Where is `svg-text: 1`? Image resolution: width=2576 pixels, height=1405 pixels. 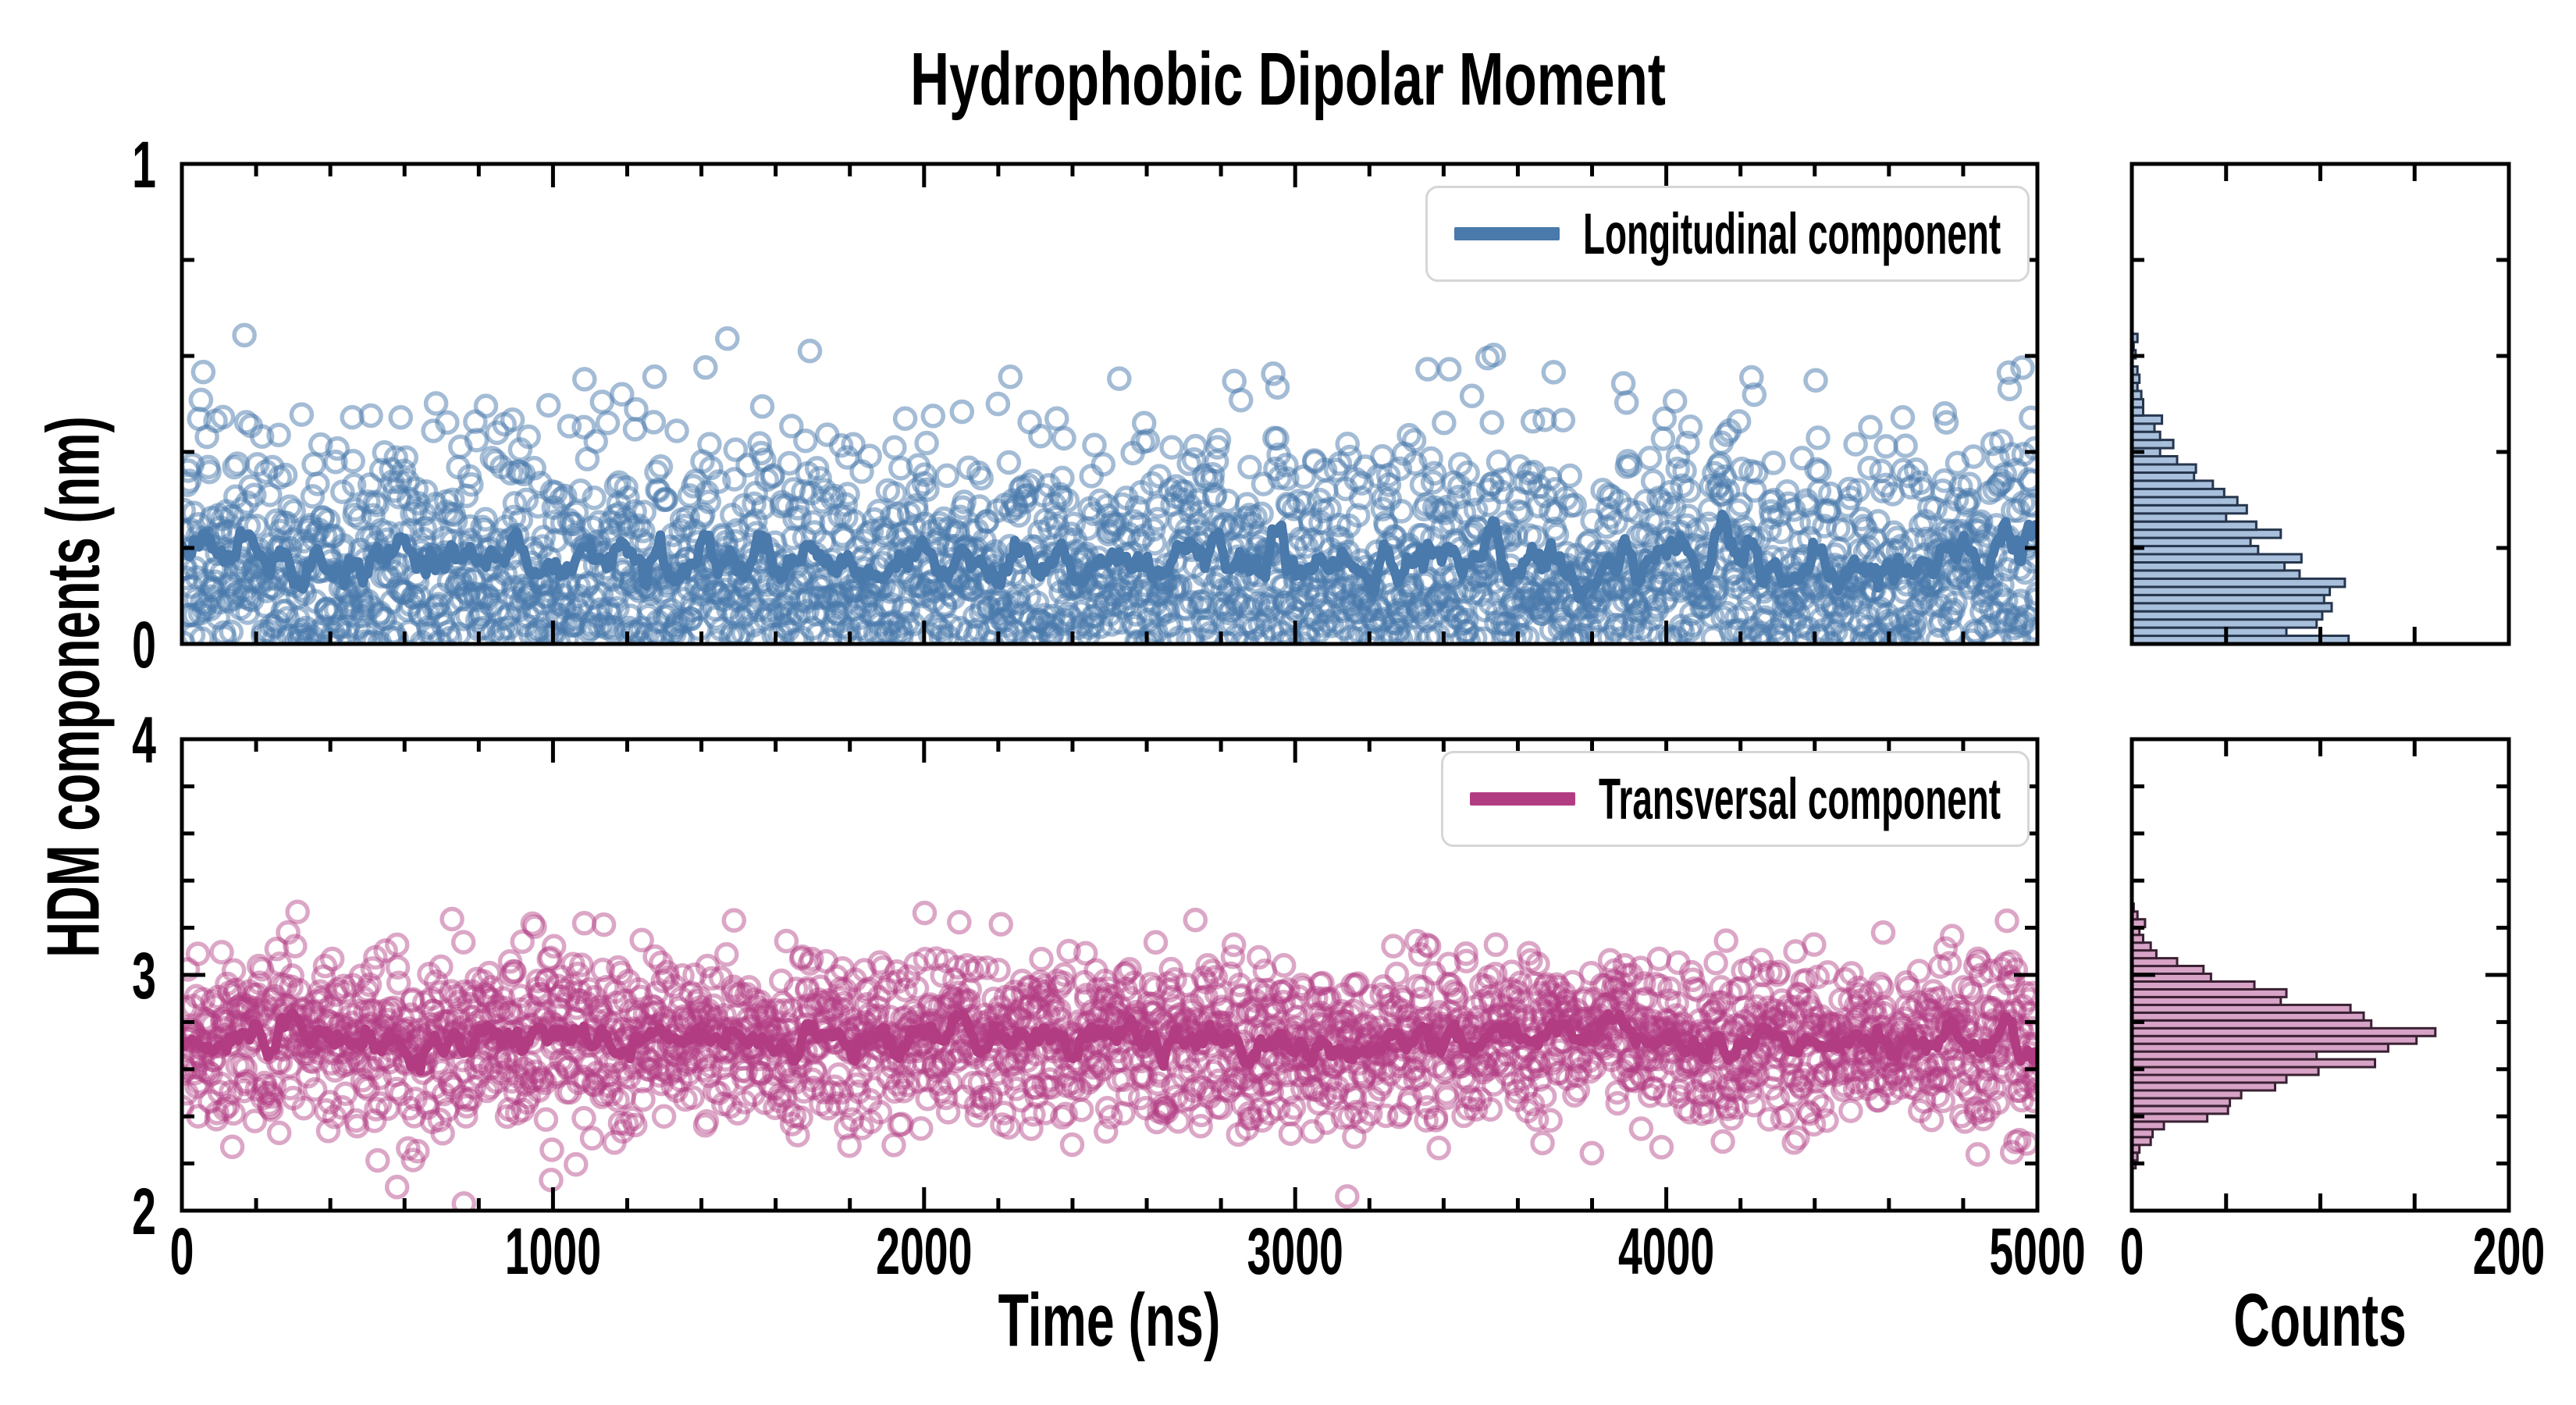 svg-text: 1 is located at coordinates (144, 166).